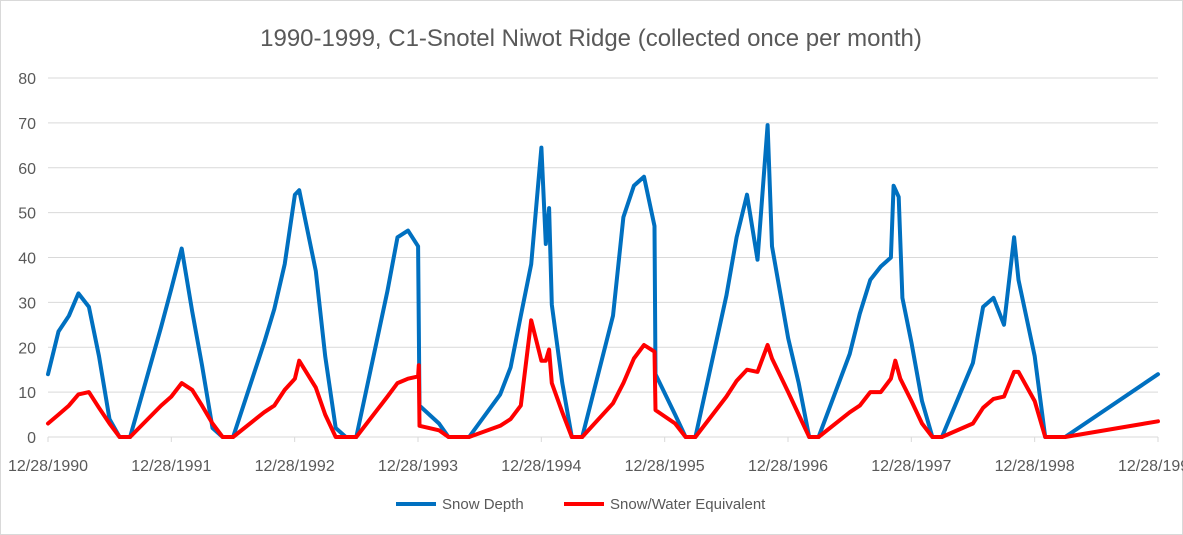 The height and width of the screenshot is (535, 1183). I want to click on y-tick-label: 30, so click(27, 303).